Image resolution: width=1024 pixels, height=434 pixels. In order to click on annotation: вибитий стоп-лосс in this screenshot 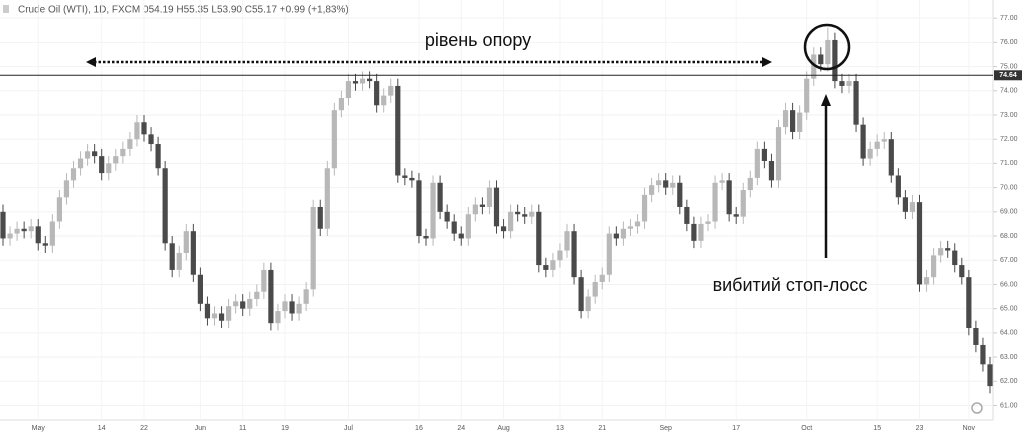, I will do `click(790, 285)`.